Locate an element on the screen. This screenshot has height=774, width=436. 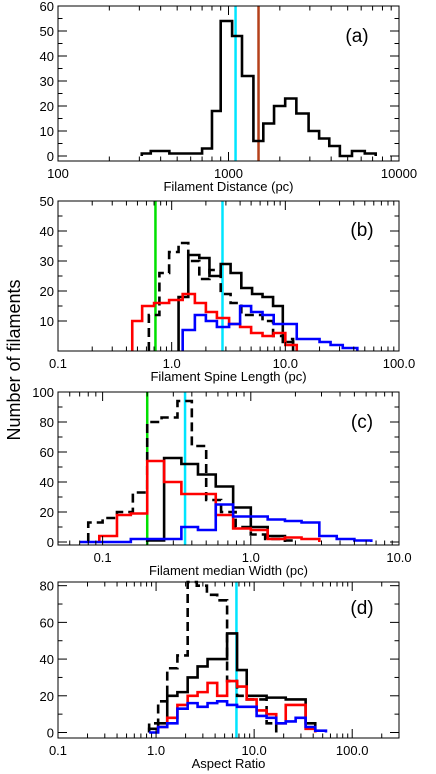
panel-2-hist-black is located at coordinates (236, 302).